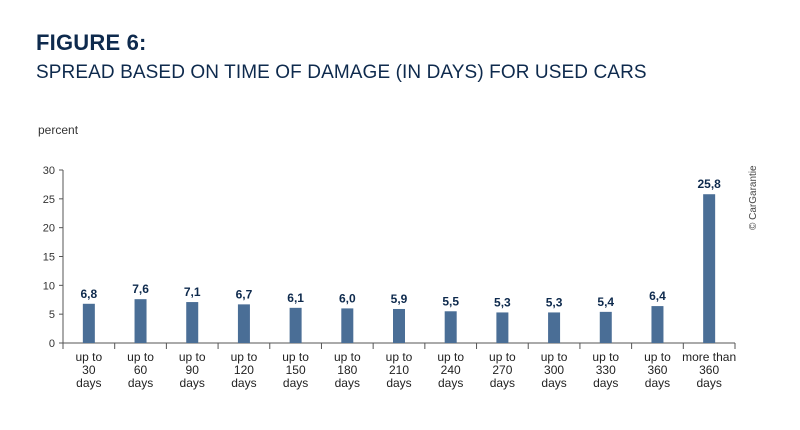 The image size is (800, 430). What do you see at coordinates (605, 302) in the screenshot?
I see `data-label: 5,4` at bounding box center [605, 302].